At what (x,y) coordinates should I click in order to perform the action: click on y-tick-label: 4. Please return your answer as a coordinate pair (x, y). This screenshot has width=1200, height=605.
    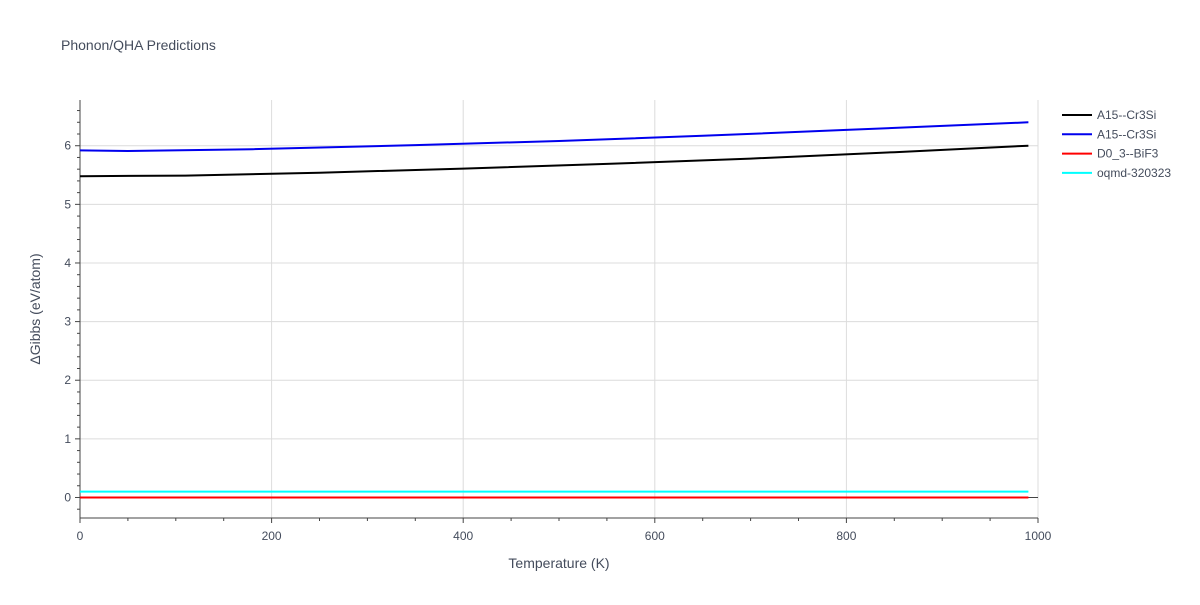
    Looking at the image, I should click on (67, 263).